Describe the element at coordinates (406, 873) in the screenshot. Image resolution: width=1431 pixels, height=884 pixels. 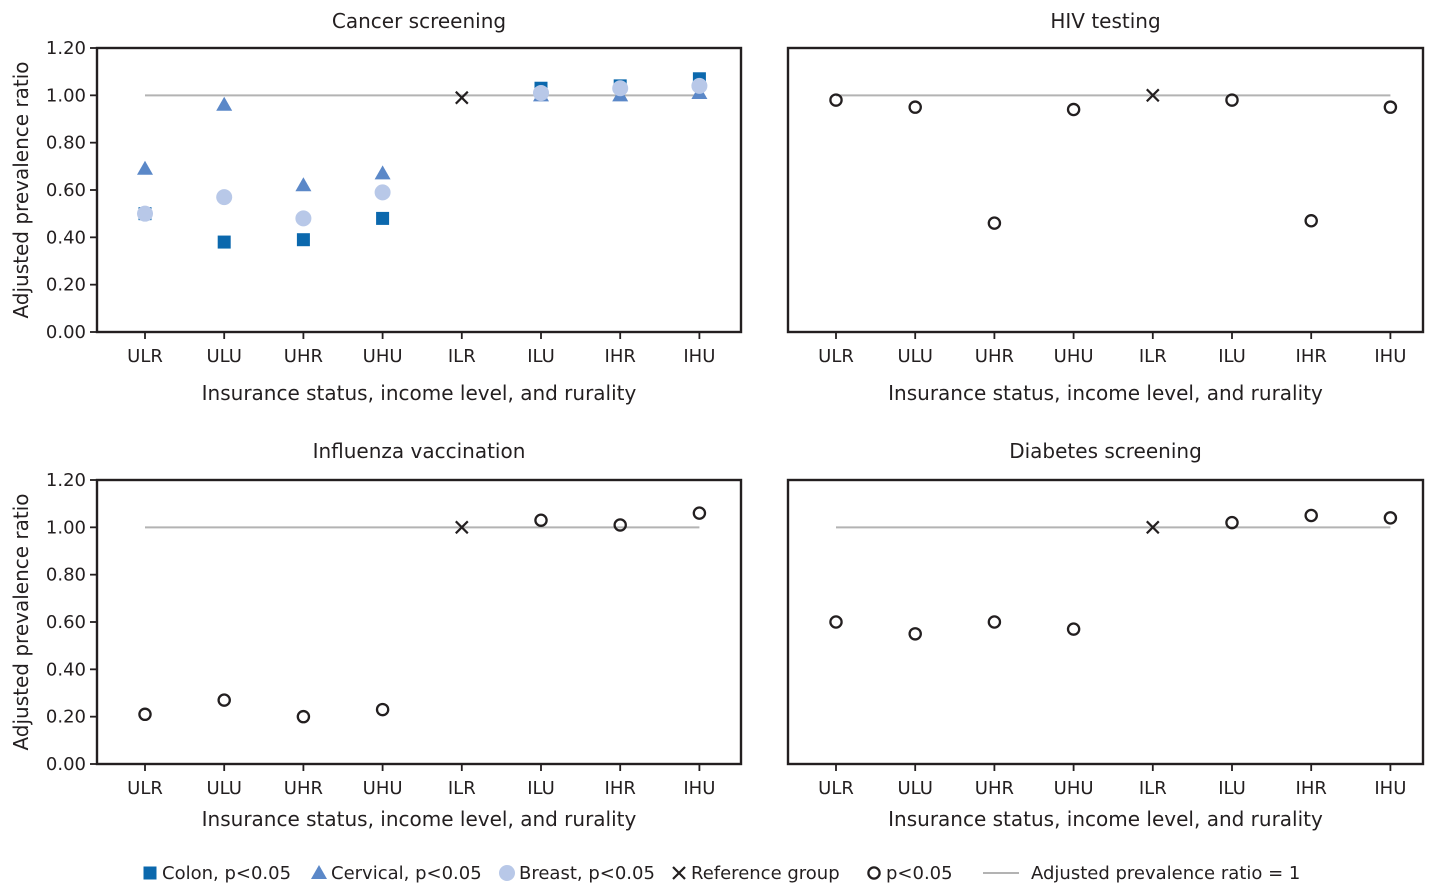
I see `legend-label-cervical: Cervical, p<0.05` at that location.